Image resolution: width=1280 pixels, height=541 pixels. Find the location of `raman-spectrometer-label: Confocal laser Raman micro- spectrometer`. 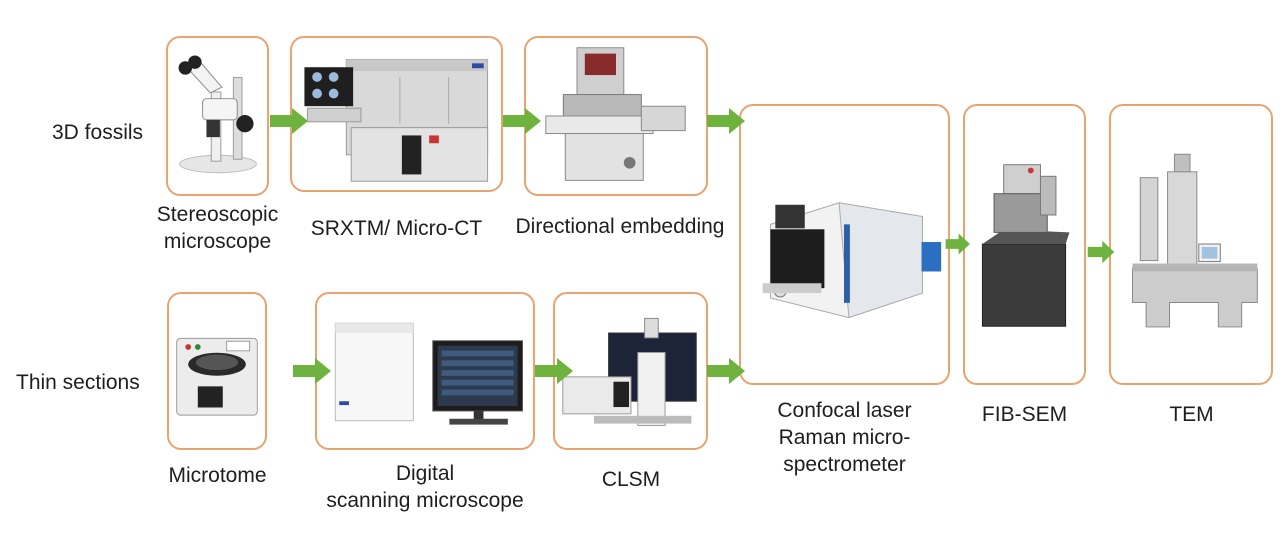

raman-spectrometer-label: Confocal laser Raman micro- spectrometer is located at coordinates (844, 437).